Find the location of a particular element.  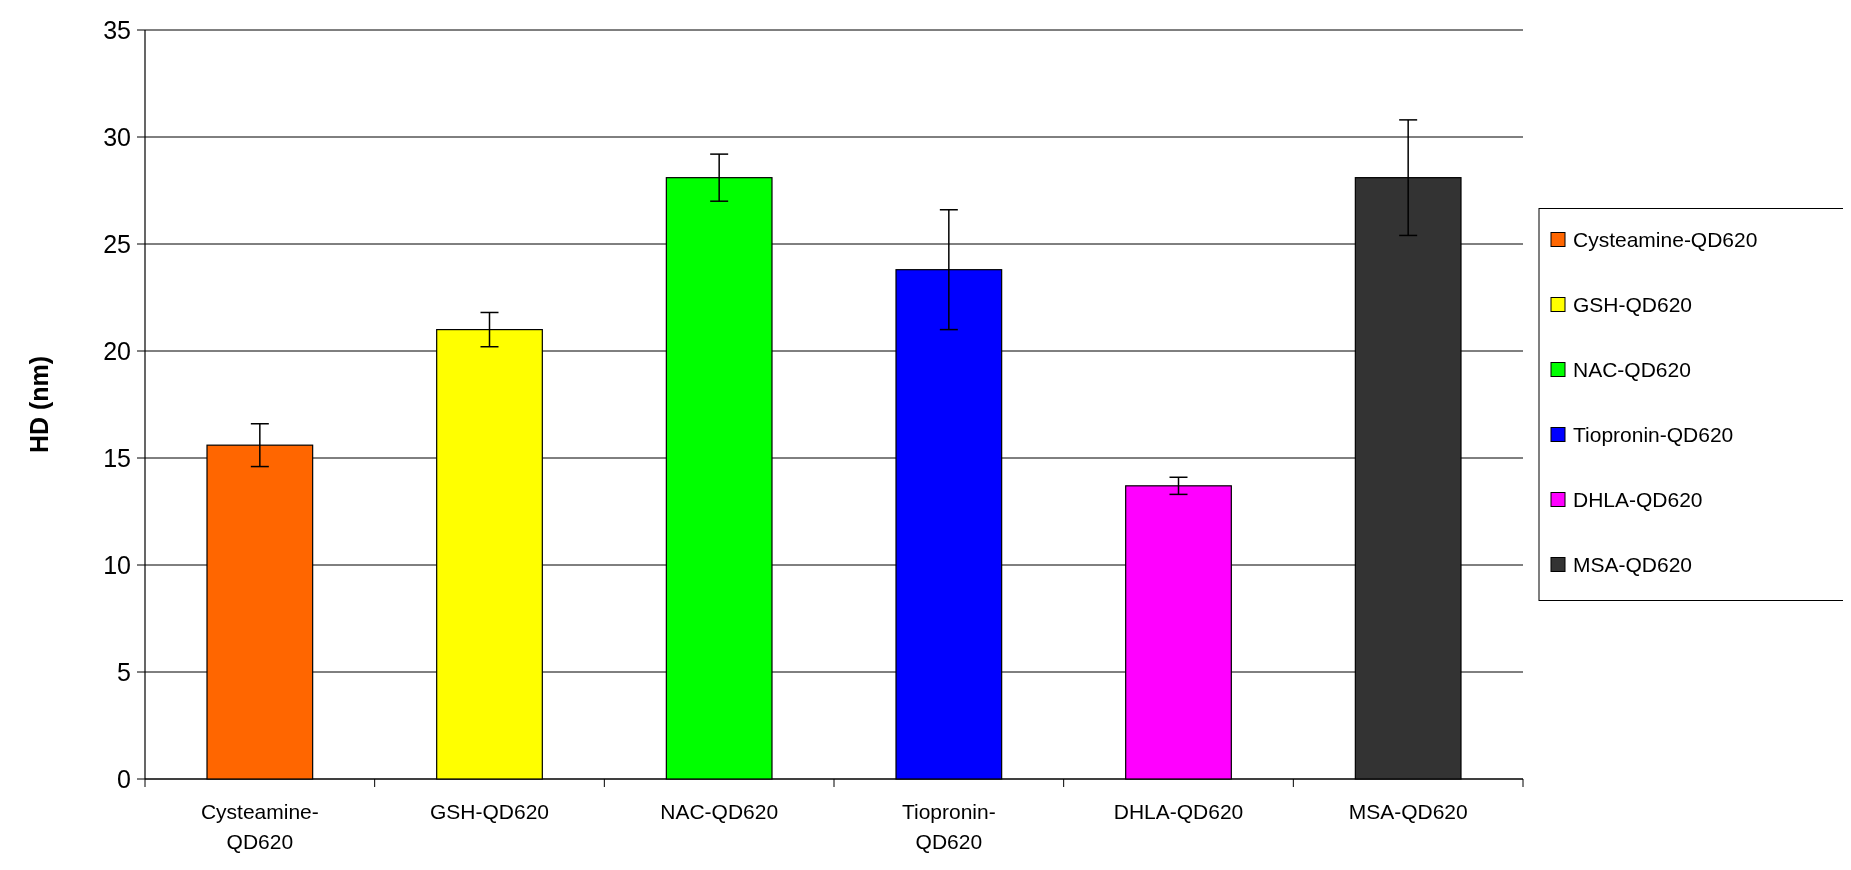

y-tick-label: 5 is located at coordinates (124, 671).